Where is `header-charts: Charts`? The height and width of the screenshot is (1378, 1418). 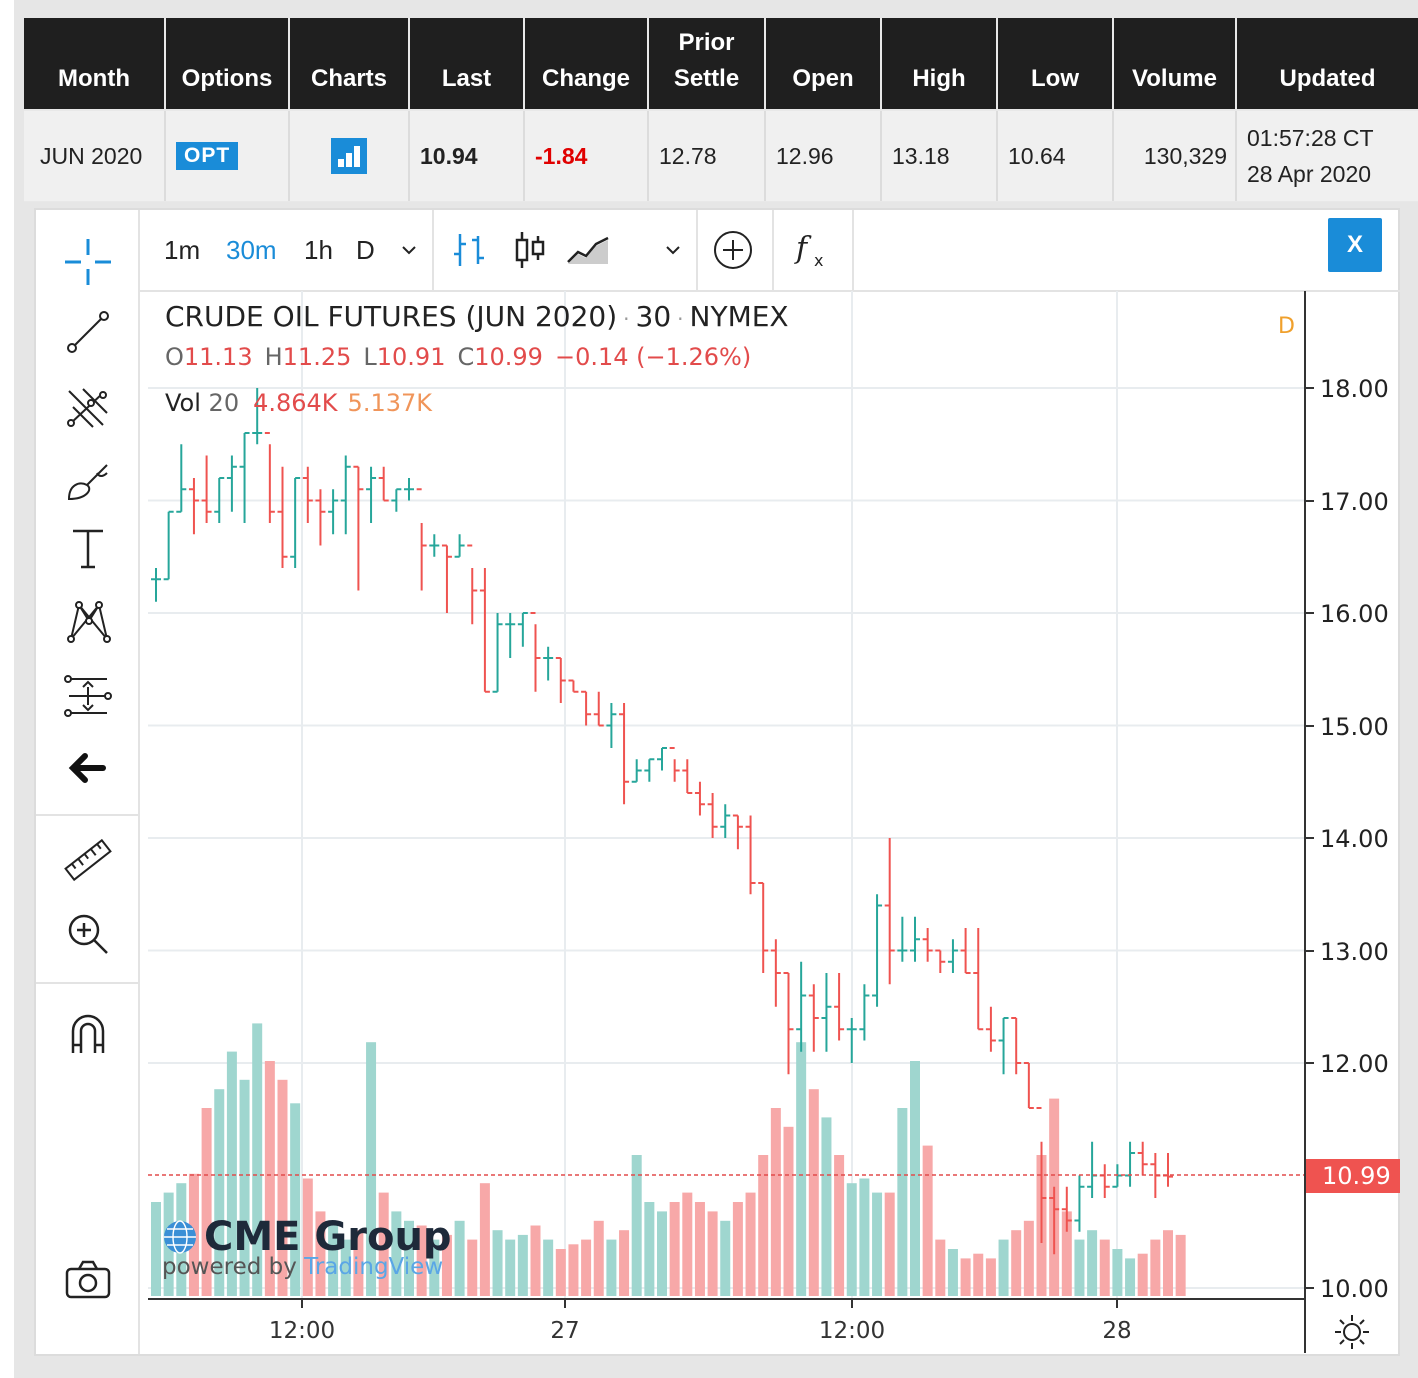 header-charts: Charts is located at coordinates (350, 63).